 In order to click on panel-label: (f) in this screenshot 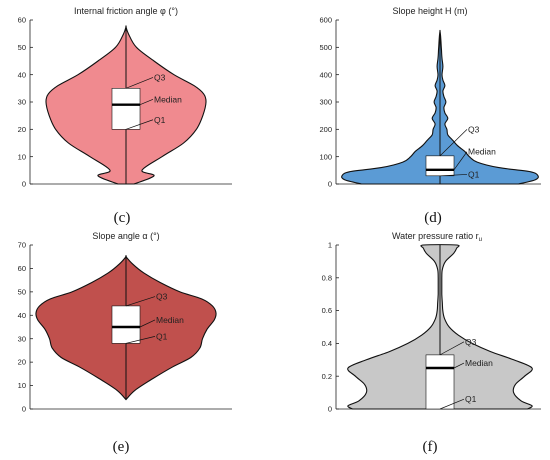, I will do `click(430, 447)`.